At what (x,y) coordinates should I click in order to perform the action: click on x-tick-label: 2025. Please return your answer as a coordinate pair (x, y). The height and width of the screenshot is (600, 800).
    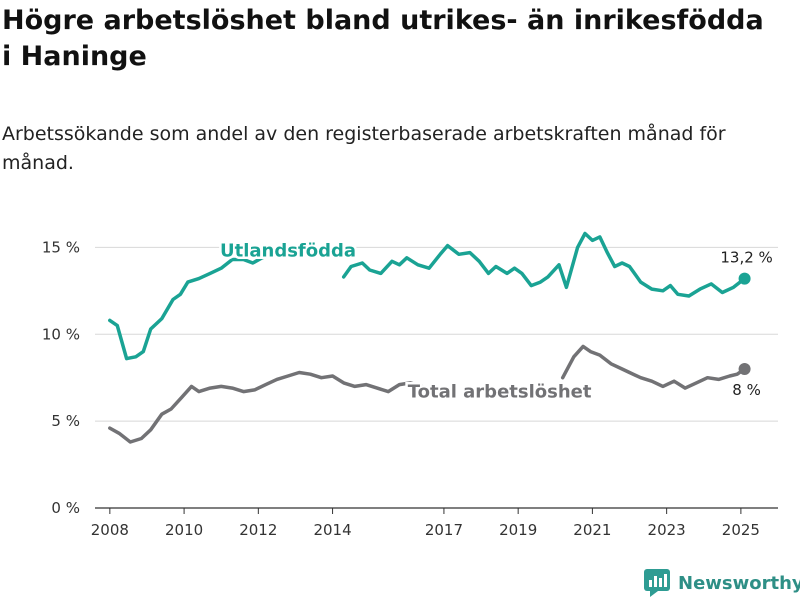
    Looking at the image, I should click on (741, 530).